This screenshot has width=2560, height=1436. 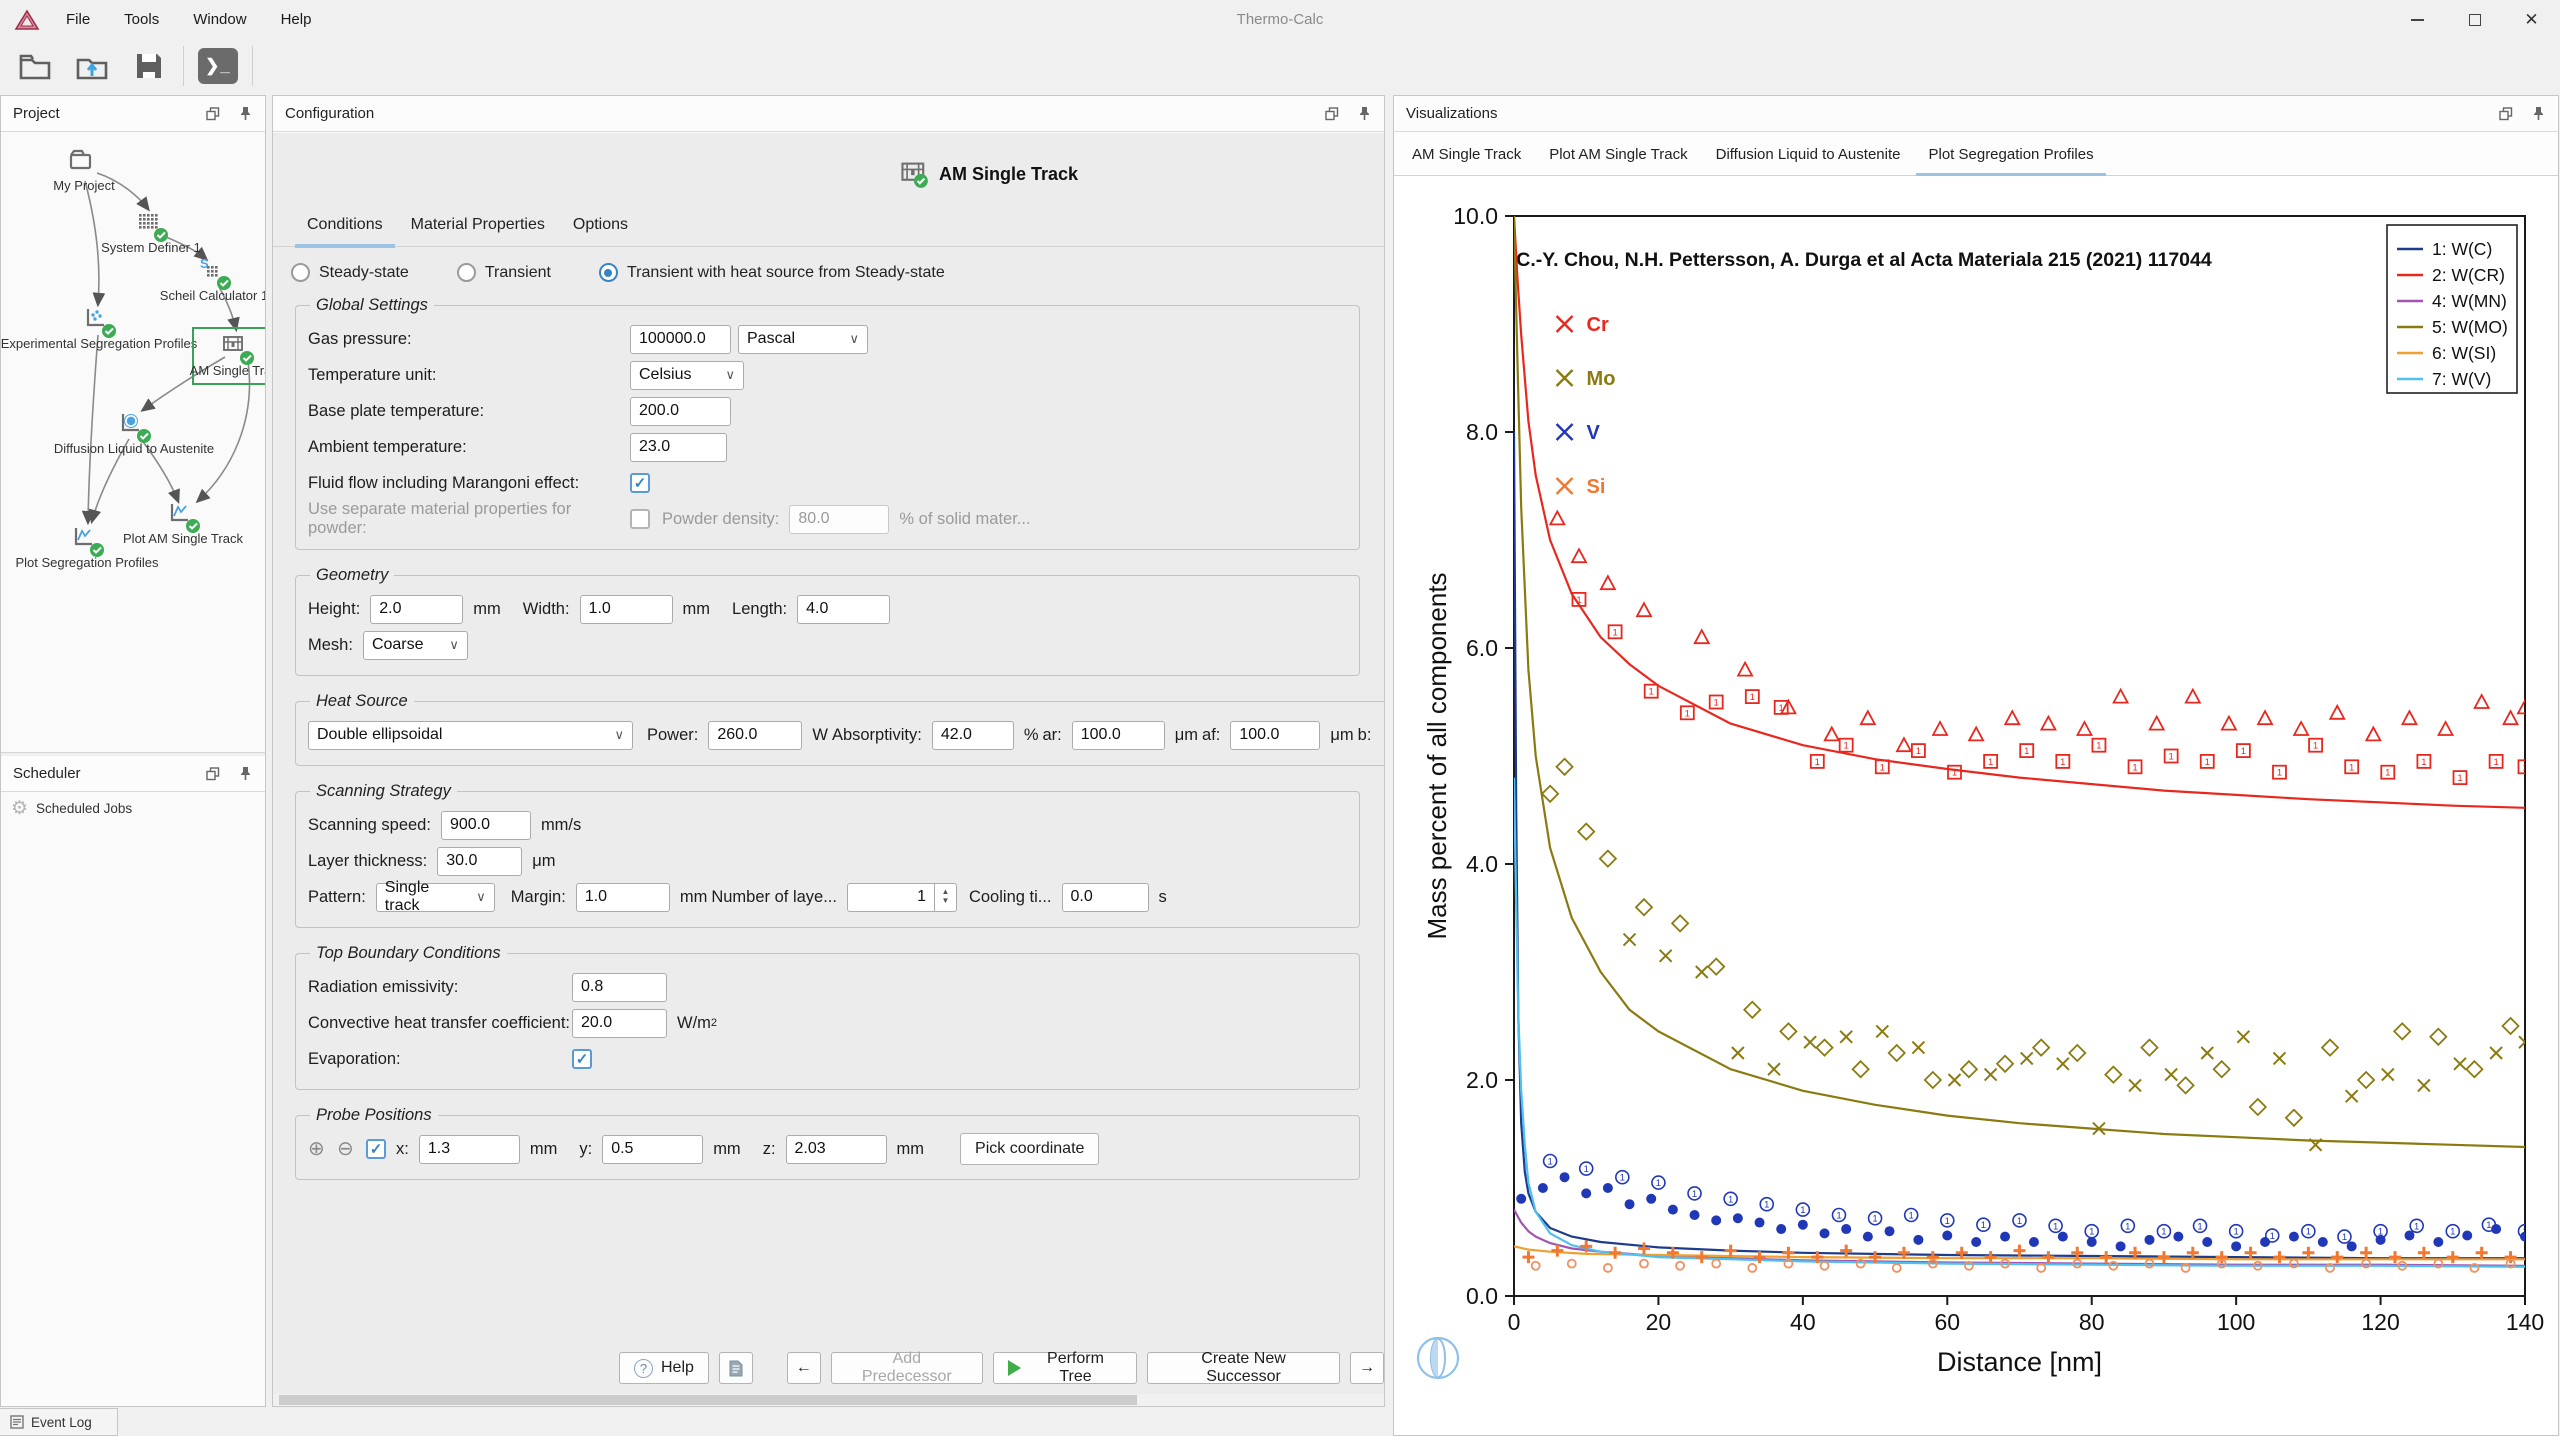 I want to click on viz-tab-plot-segregation-profiles: Plot Segregation Profiles, so click(x=2010, y=161).